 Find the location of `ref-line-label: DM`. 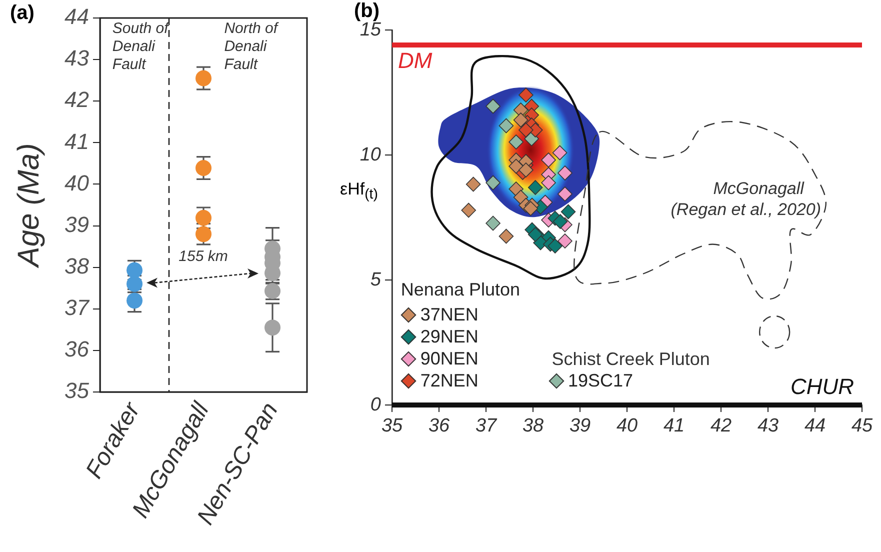

ref-line-label: DM is located at coordinates (415, 61).